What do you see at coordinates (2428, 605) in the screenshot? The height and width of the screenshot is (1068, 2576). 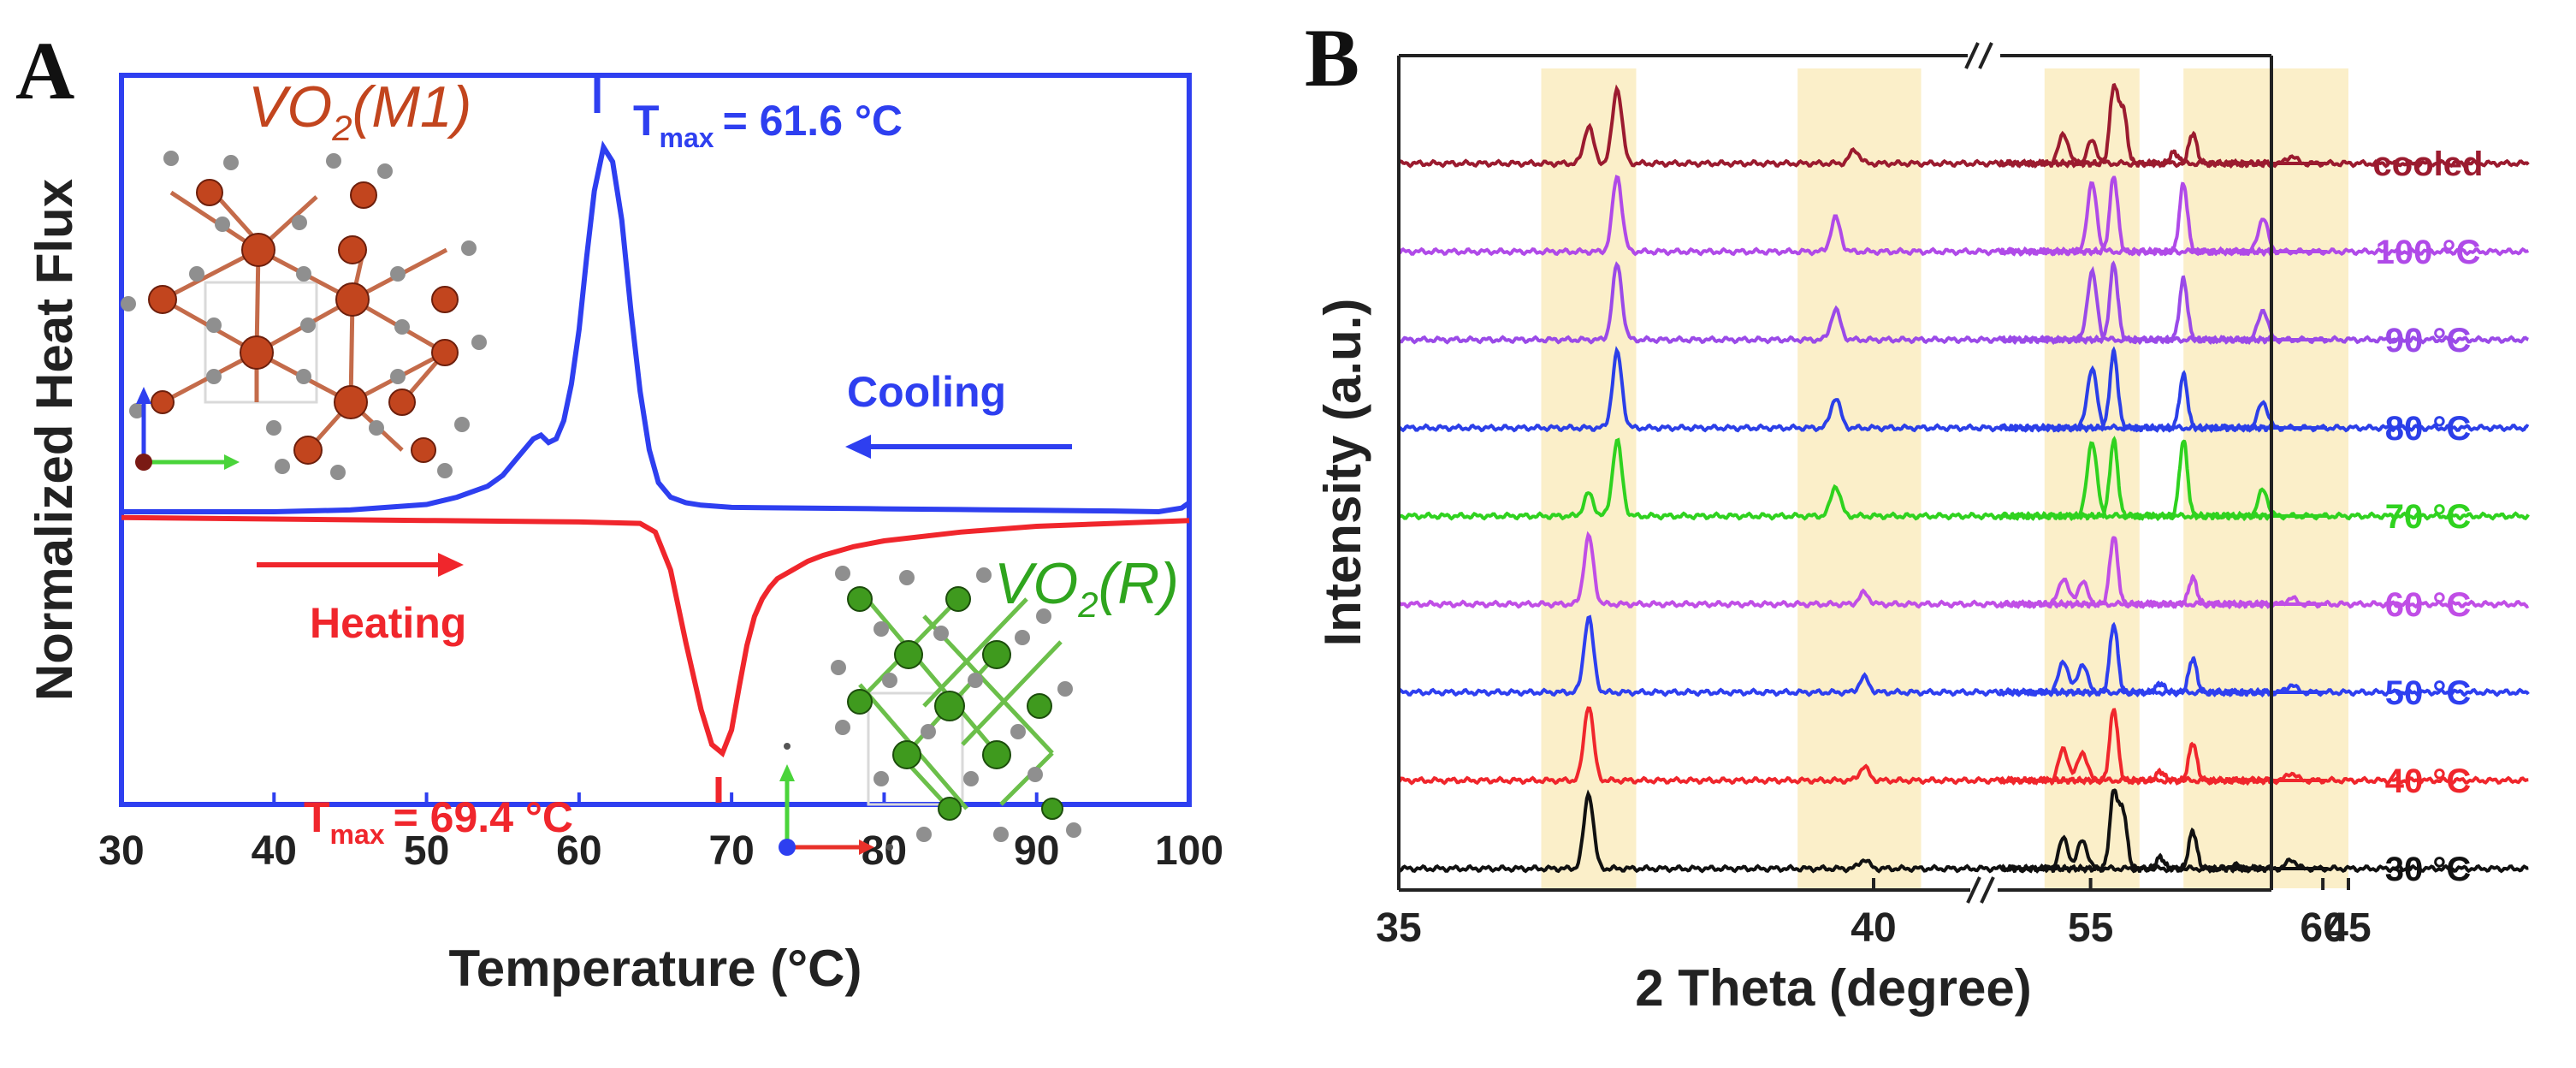 I see `trace-label: 60 °C` at bounding box center [2428, 605].